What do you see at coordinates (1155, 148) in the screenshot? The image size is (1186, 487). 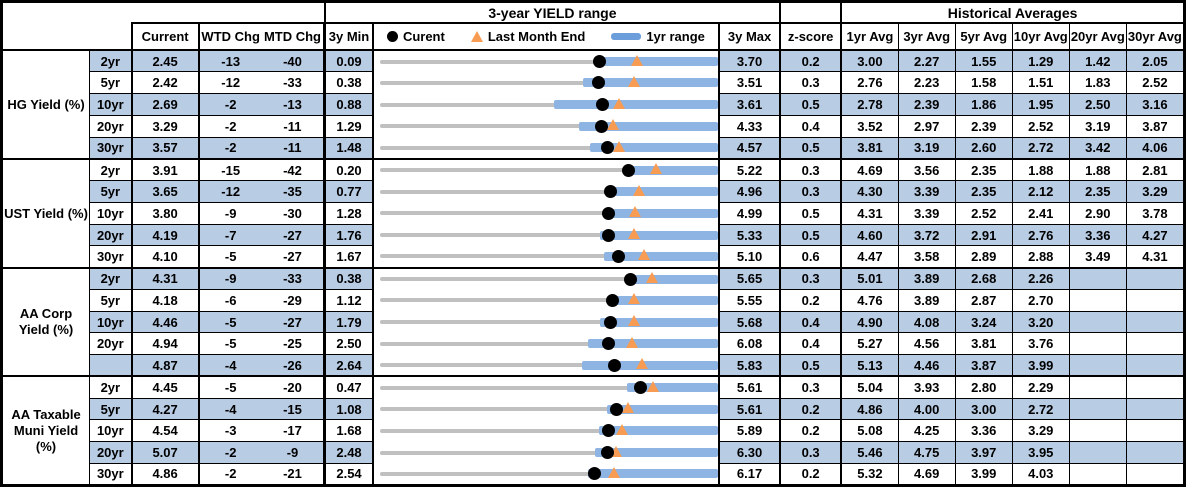 I see `avg-cell: 4.06` at bounding box center [1155, 148].